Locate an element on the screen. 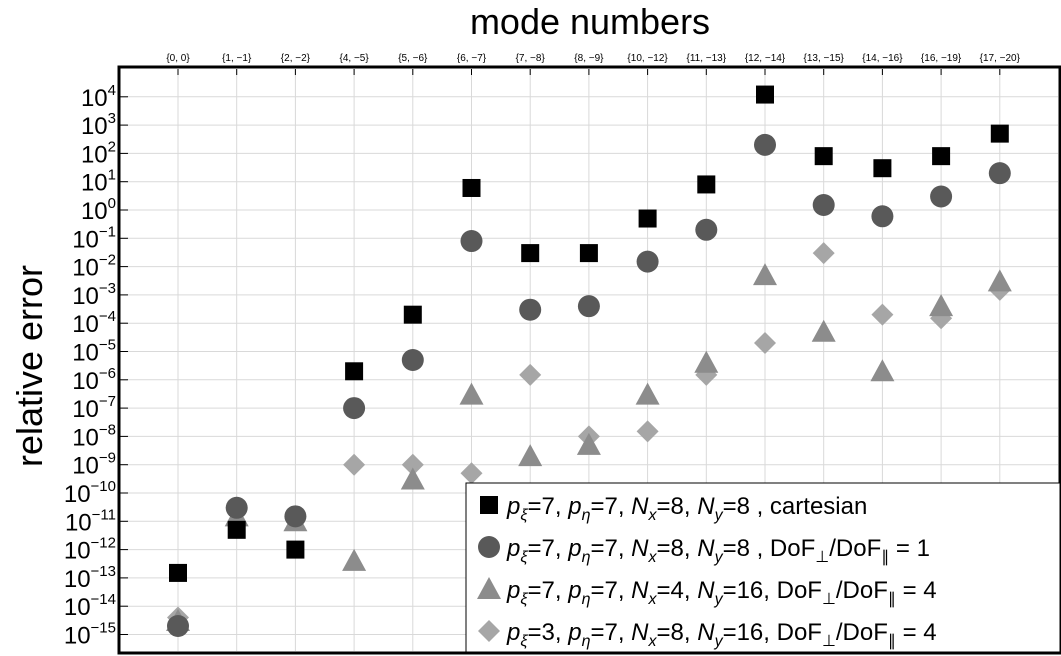 Image resolution: width=1061 pixels, height=656 pixels. legend-box is located at coordinates (763, 567).